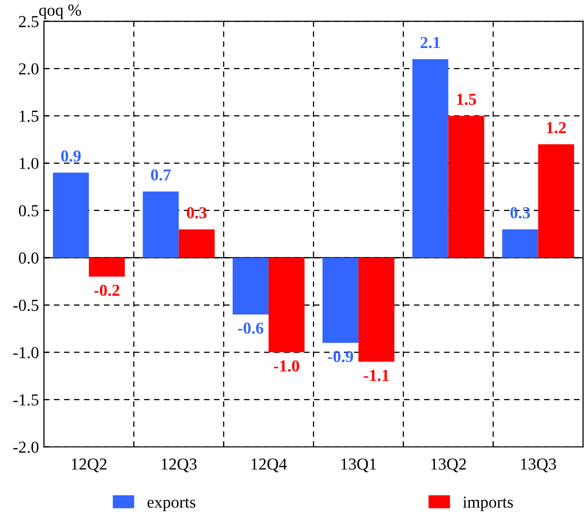  I want to click on data-label: 0.9, so click(71, 156).